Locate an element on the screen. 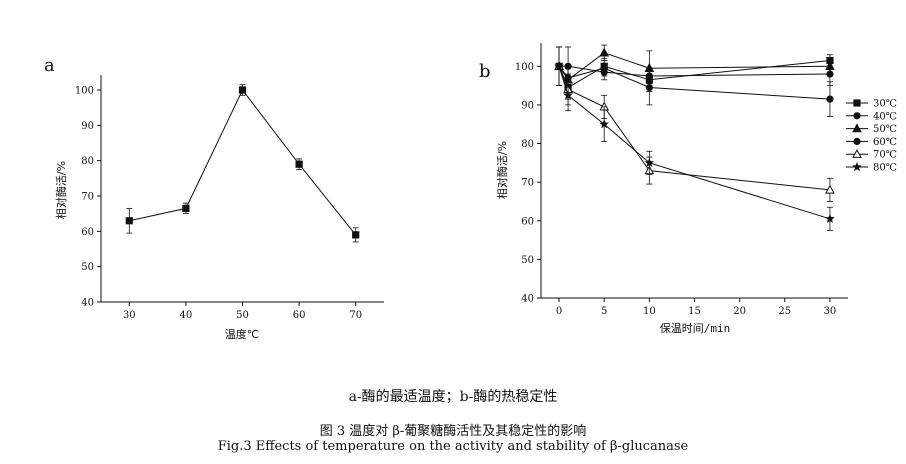 This screenshot has height=464, width=906. legend-label: 60℃ is located at coordinates (885, 142).